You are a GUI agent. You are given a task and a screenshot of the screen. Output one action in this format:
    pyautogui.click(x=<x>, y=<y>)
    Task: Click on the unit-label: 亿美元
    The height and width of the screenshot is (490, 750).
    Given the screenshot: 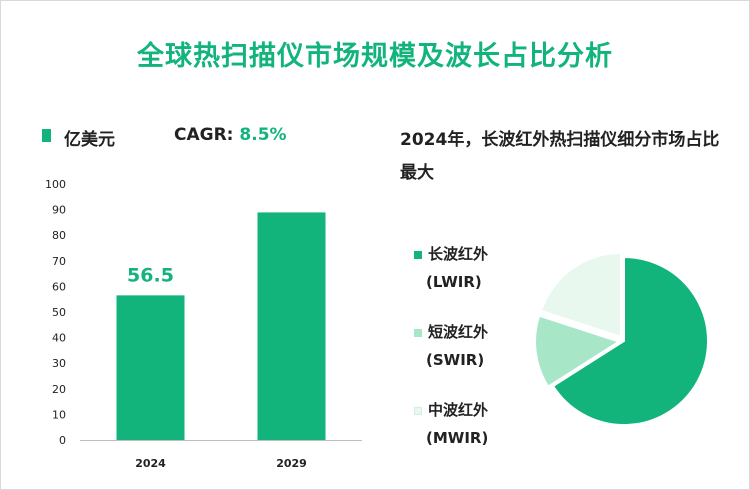 What is the action you would take?
    pyautogui.click(x=89, y=140)
    